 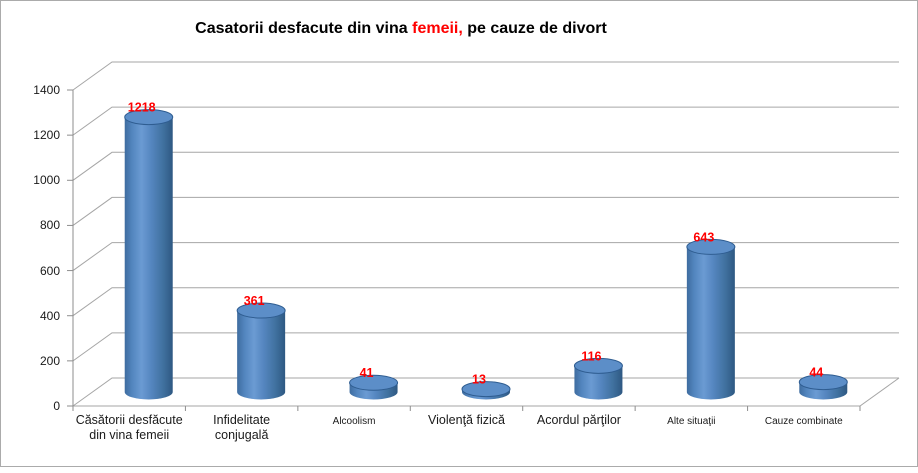 What do you see at coordinates (367, 373) in the screenshot?
I see `value-label: 41` at bounding box center [367, 373].